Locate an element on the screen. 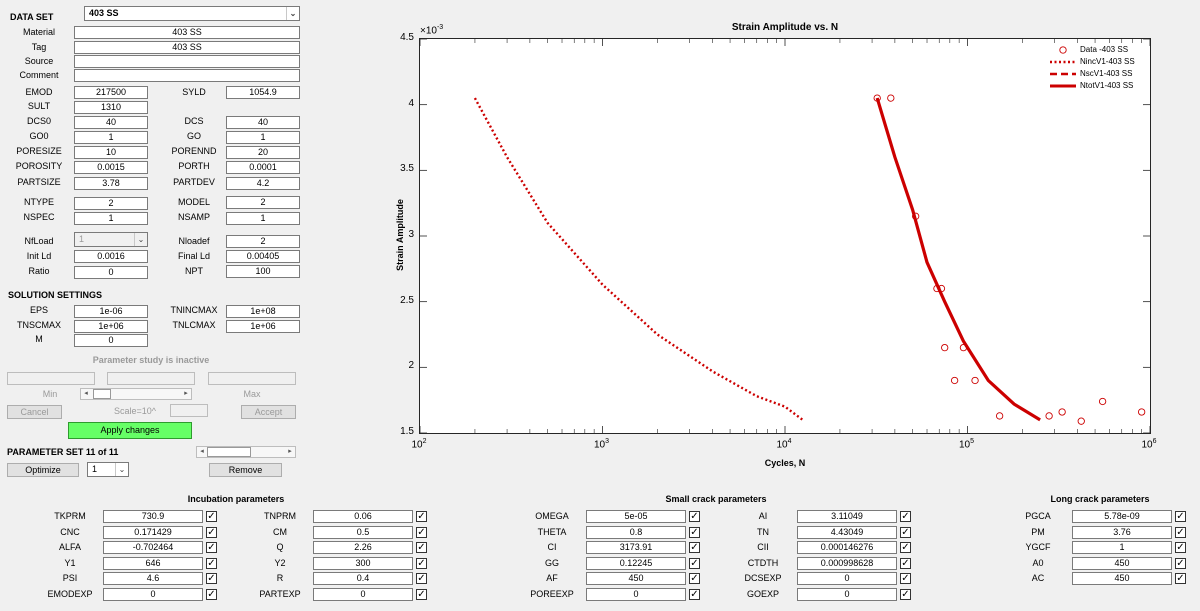 Image resolution: width=1200 pixels, height=611 pixels. smallcrack-gg-field: 0.12245 is located at coordinates (636, 563).